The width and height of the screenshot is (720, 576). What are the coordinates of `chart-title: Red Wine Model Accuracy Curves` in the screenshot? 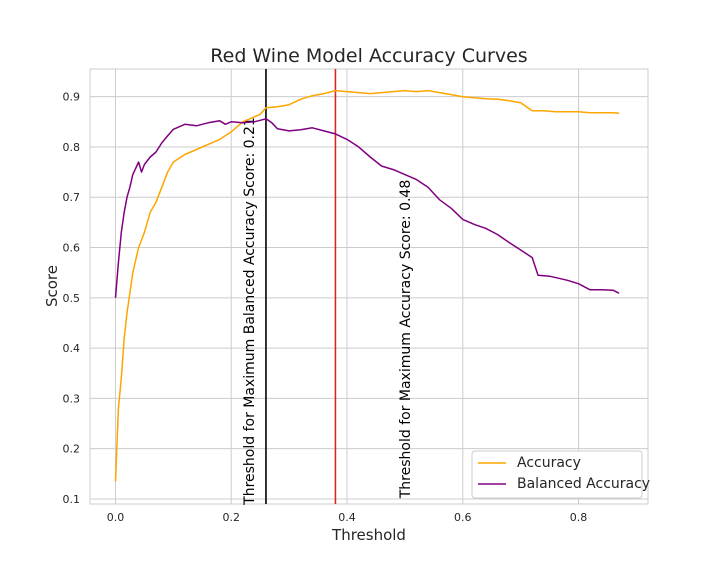 It's located at (368, 56).